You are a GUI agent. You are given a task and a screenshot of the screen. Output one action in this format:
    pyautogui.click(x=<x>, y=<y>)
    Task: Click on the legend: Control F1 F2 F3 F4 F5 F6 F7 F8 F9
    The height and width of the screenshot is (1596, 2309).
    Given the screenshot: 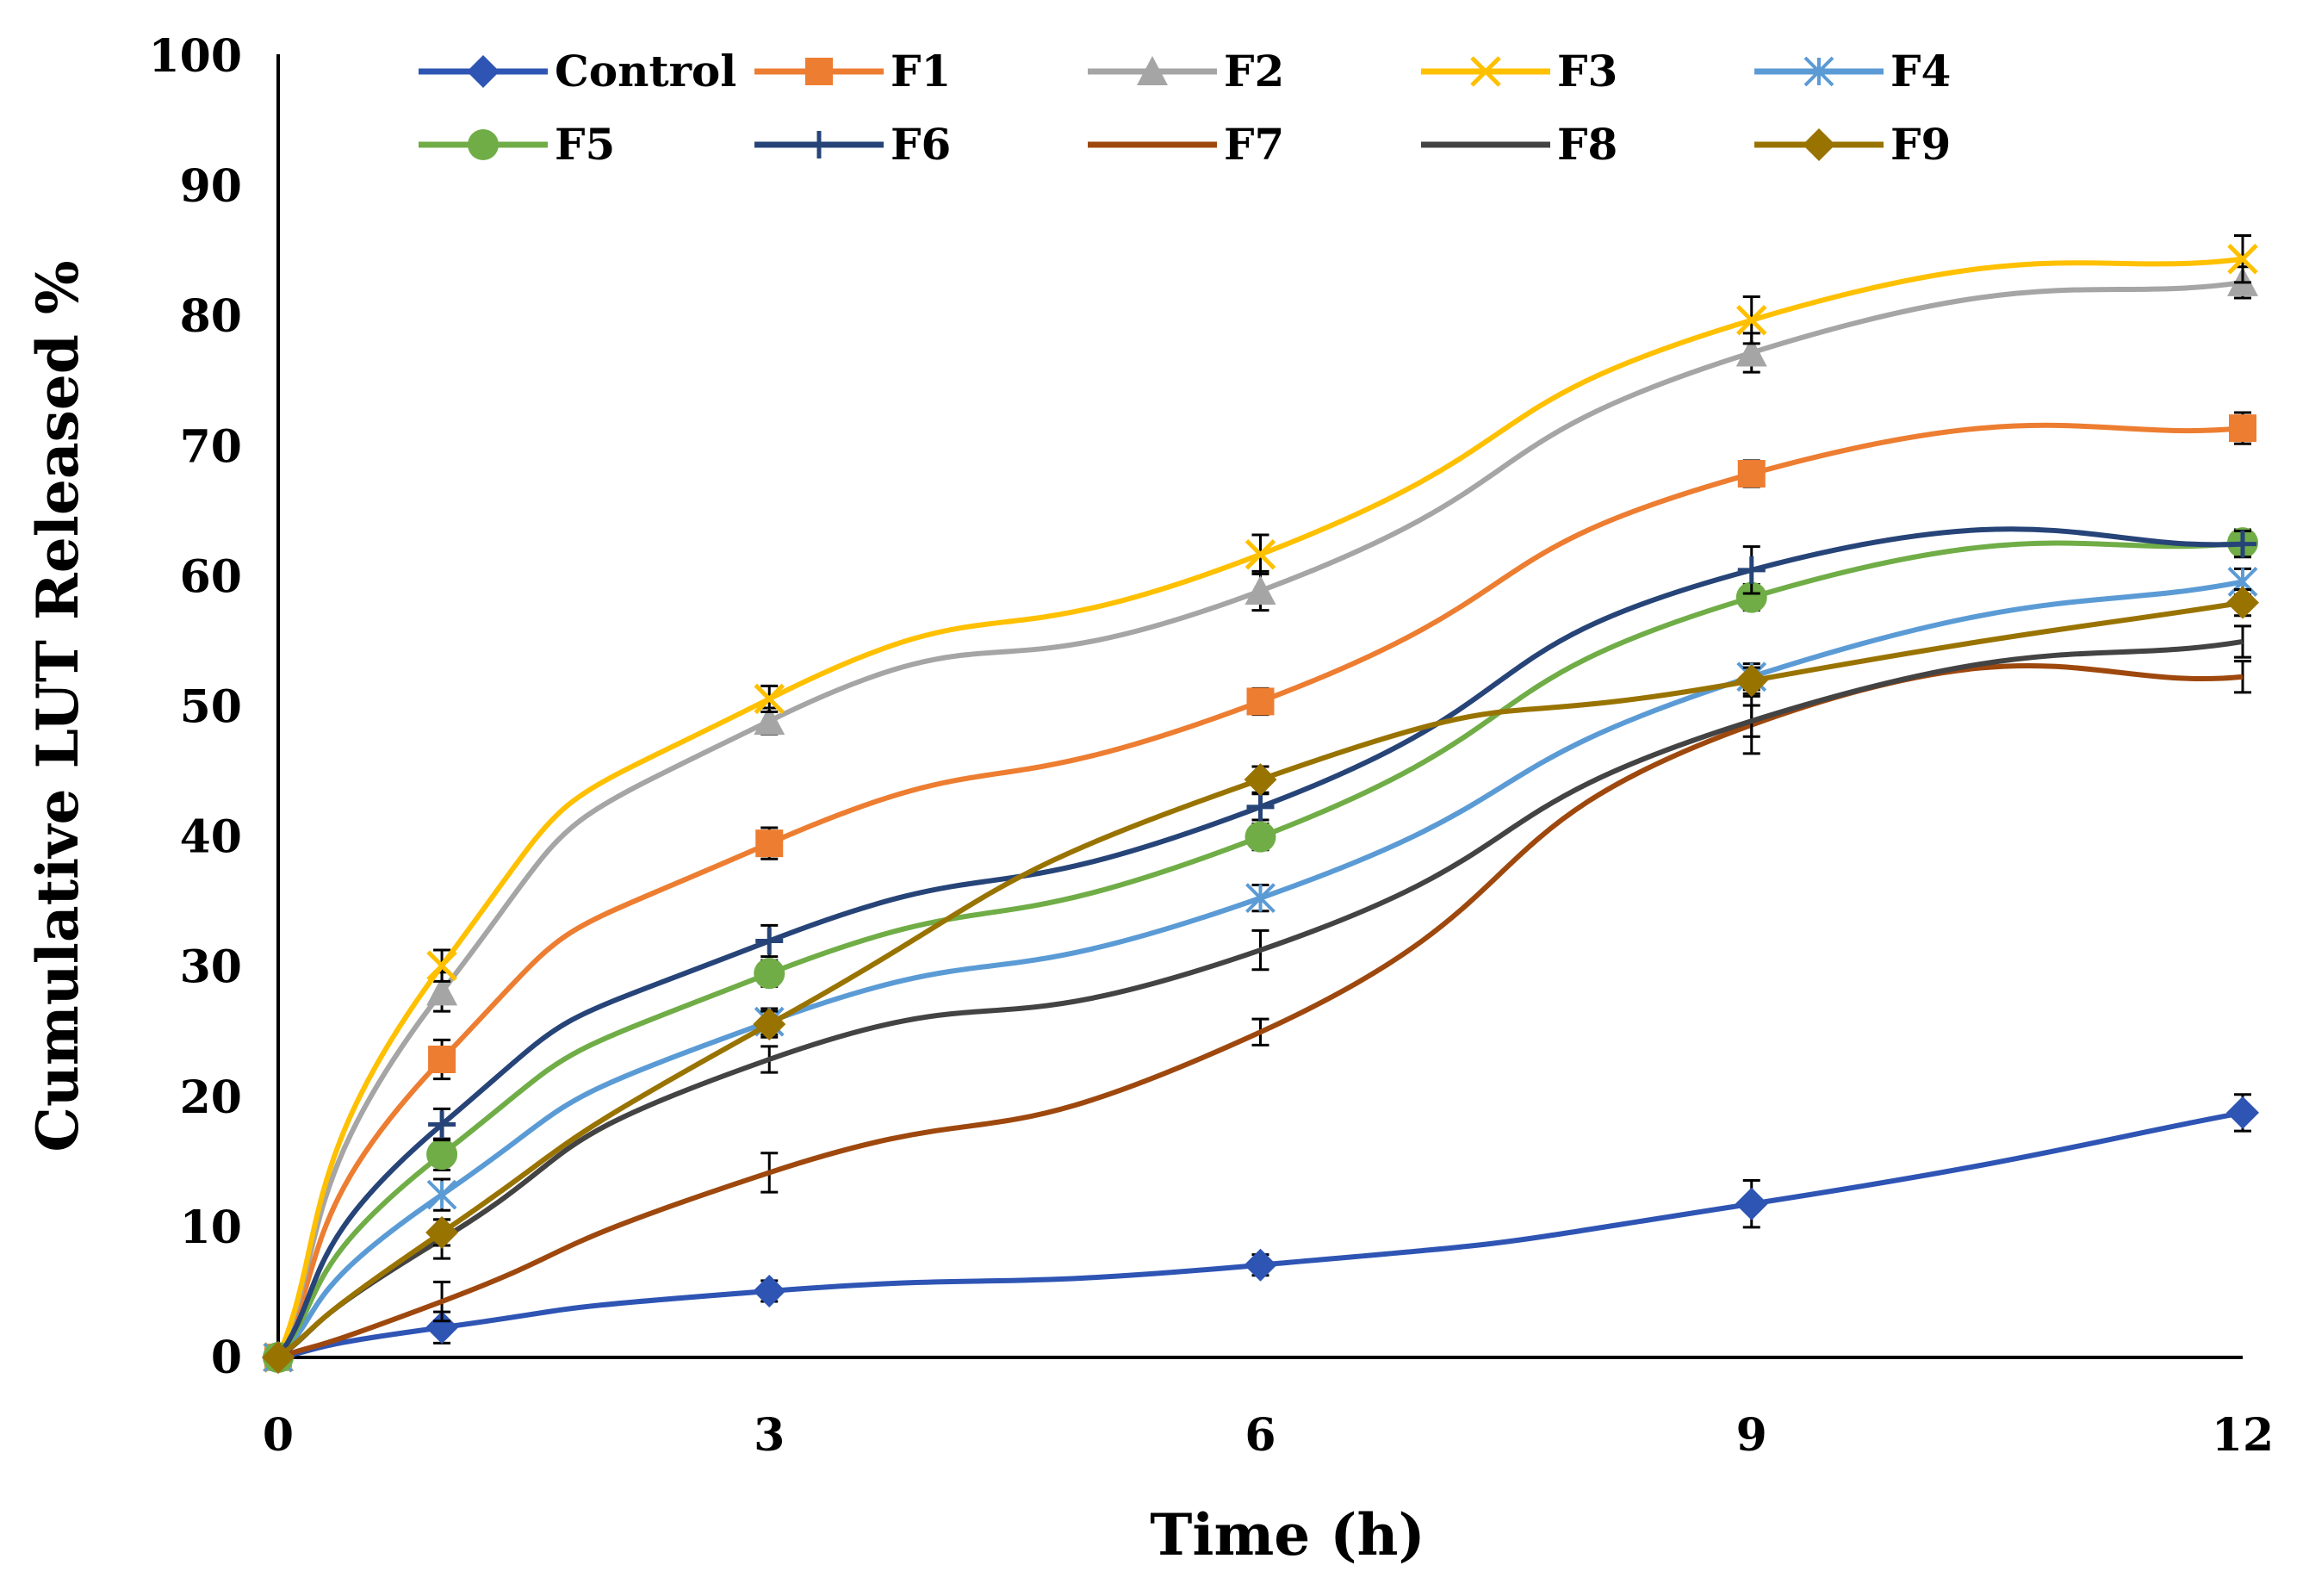 What is the action you would take?
    pyautogui.click(x=1185, y=108)
    